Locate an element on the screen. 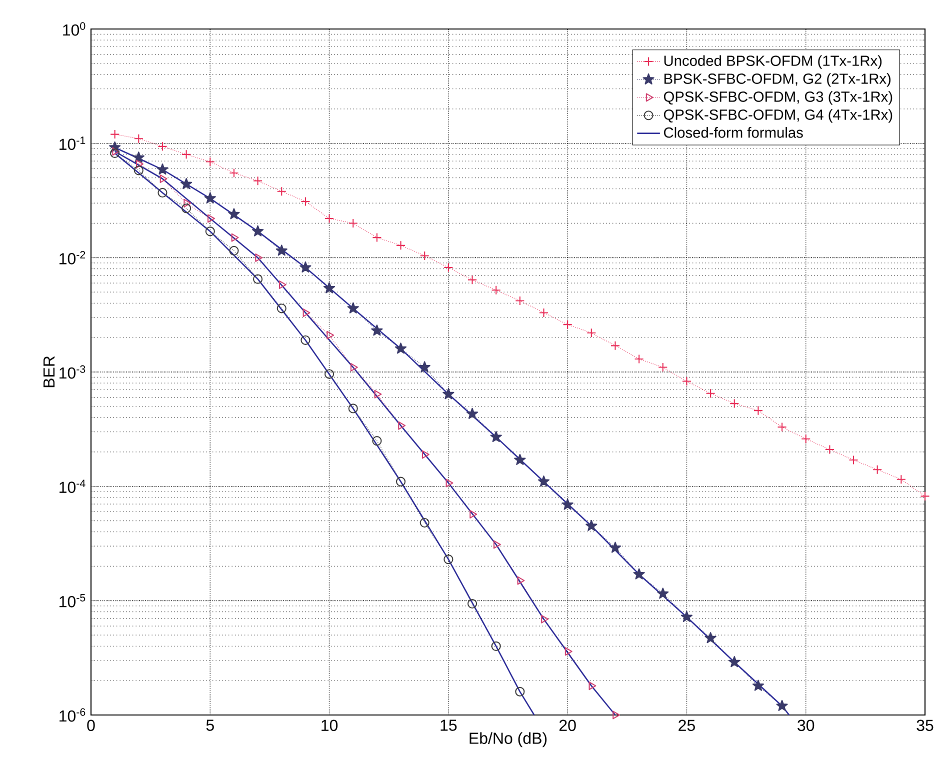  legend-label: BPSK-SFBC-OFDM, G2 (2Tx-1Rx) is located at coordinates (777, 80).